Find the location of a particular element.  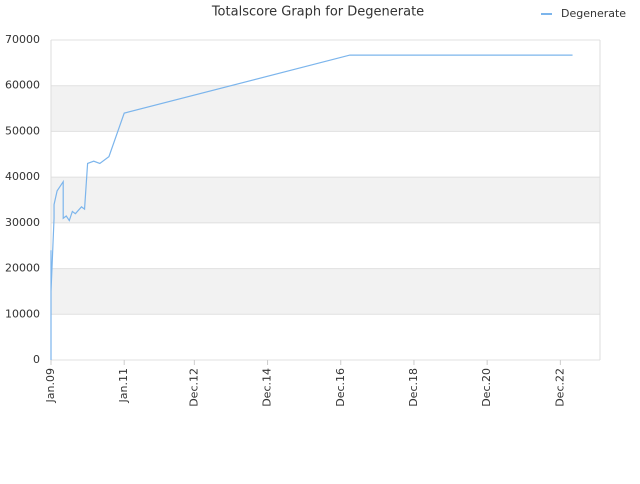

y-tick-label: 0 is located at coordinates (36, 359).